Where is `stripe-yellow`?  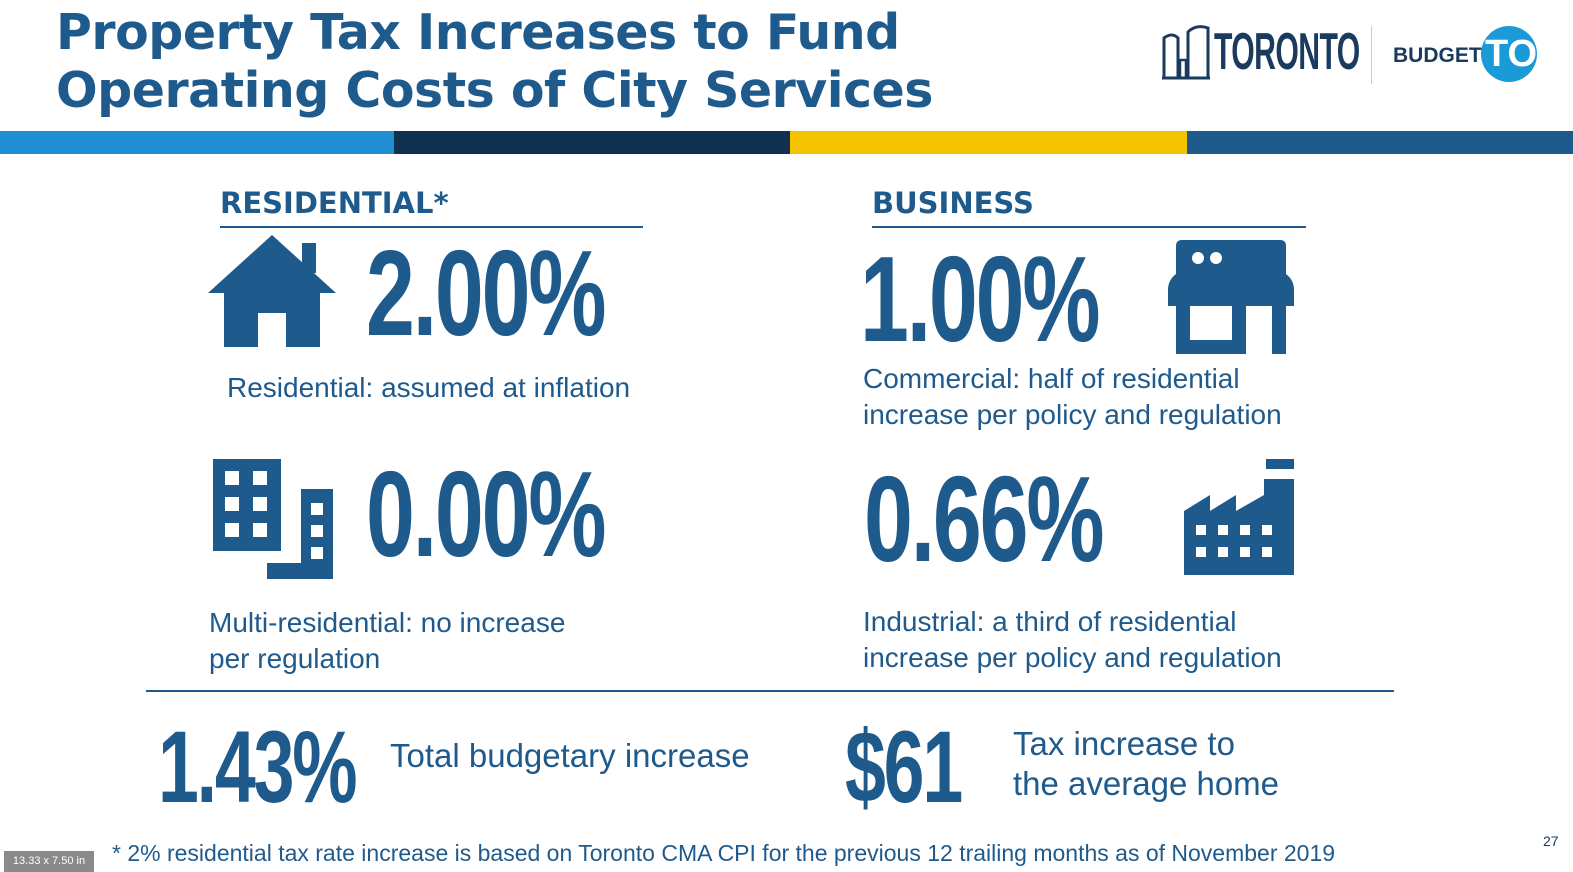
stripe-yellow is located at coordinates (988, 142).